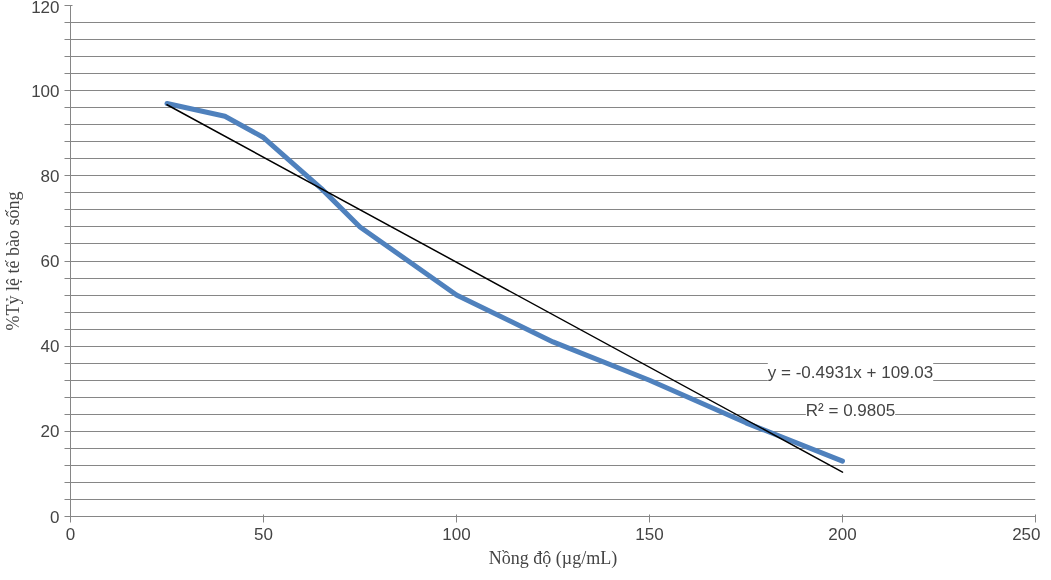 Image resolution: width=1051 pixels, height=580 pixels. Describe the element at coordinates (45, 91) in the screenshot. I see `y-tick-label: 100` at that location.